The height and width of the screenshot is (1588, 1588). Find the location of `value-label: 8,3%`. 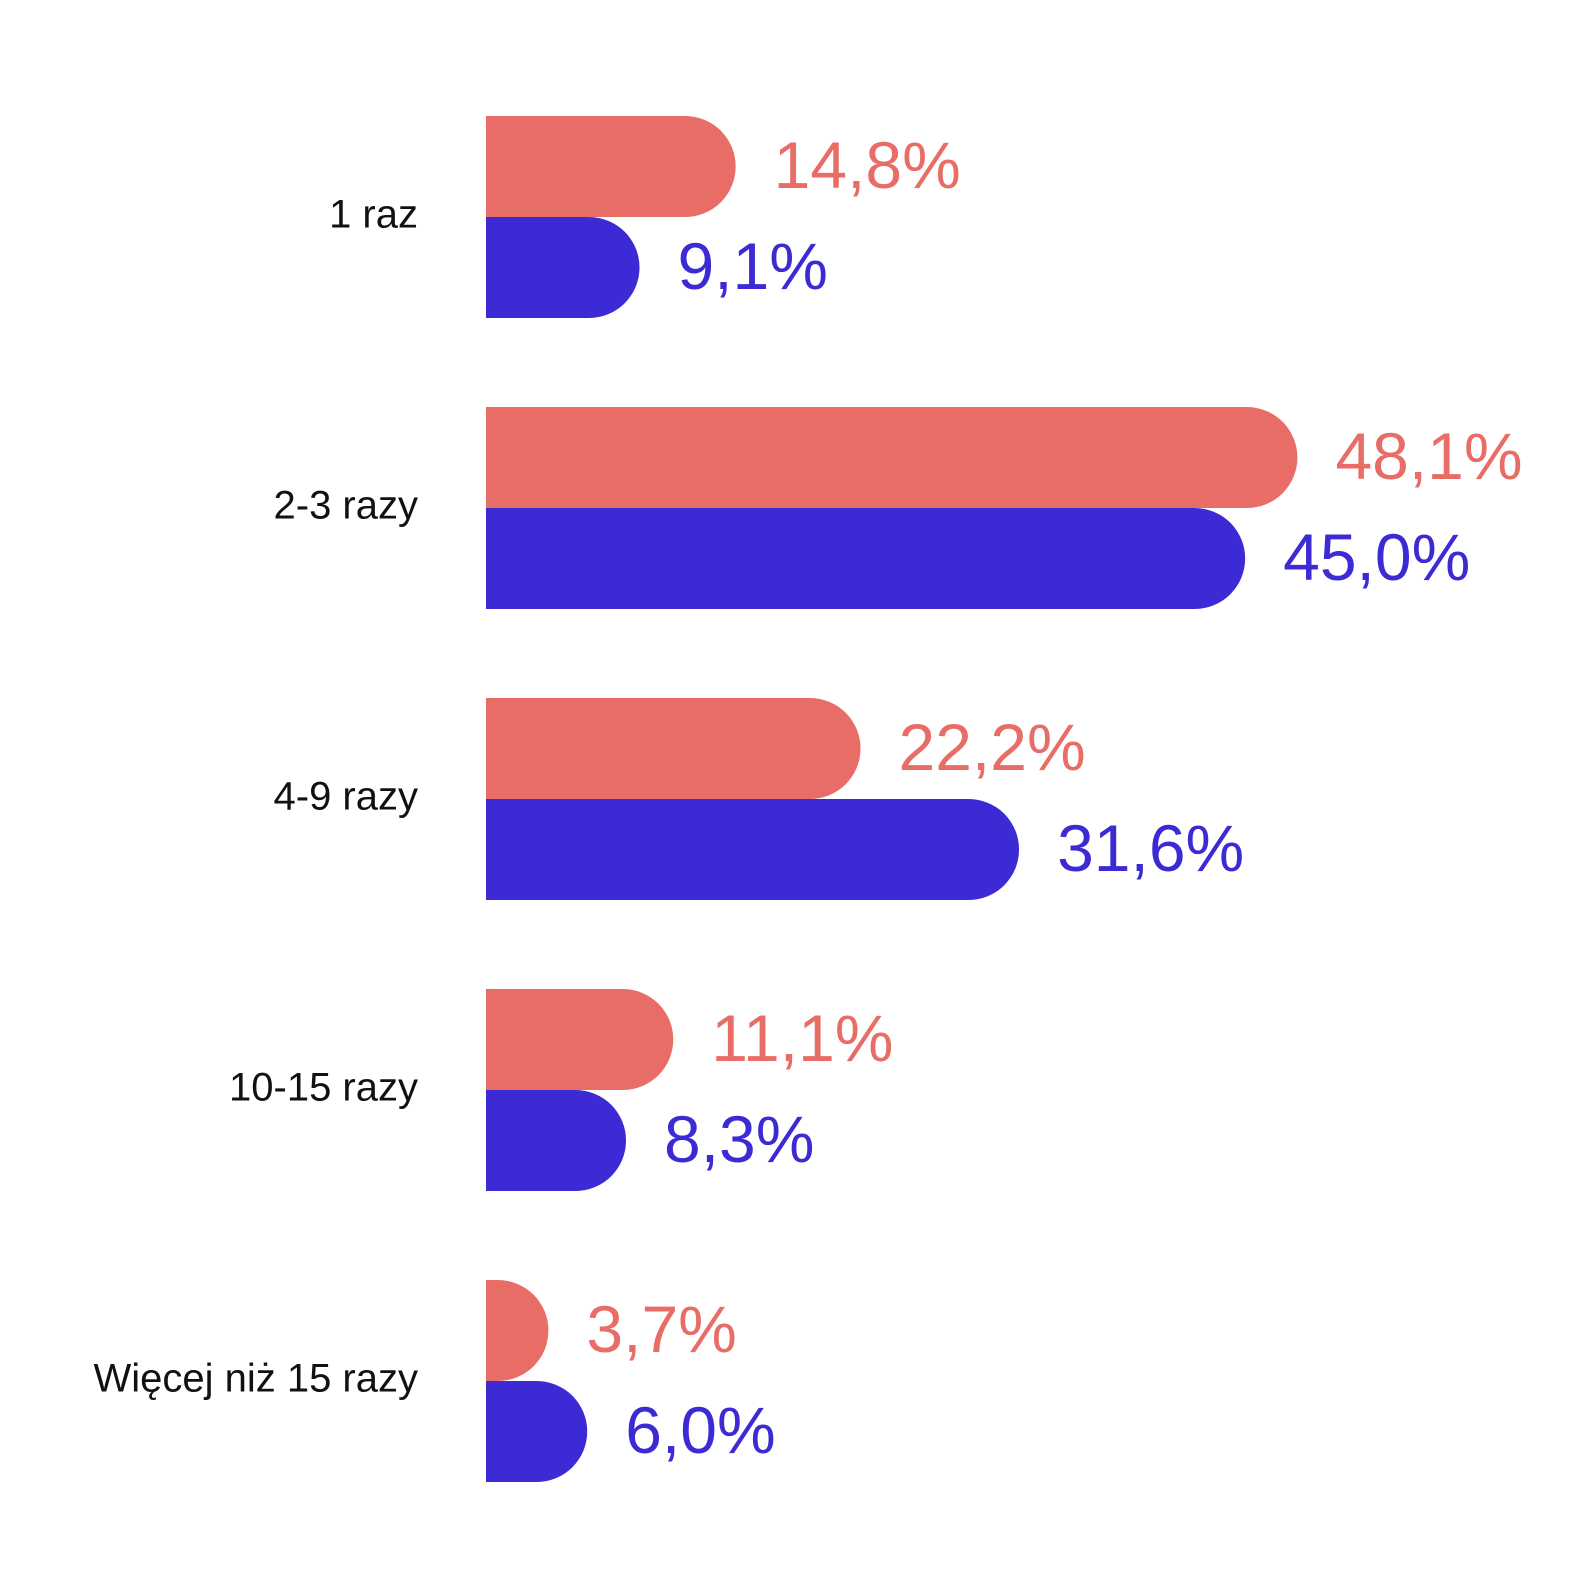

value-label: 8,3% is located at coordinates (739, 1139).